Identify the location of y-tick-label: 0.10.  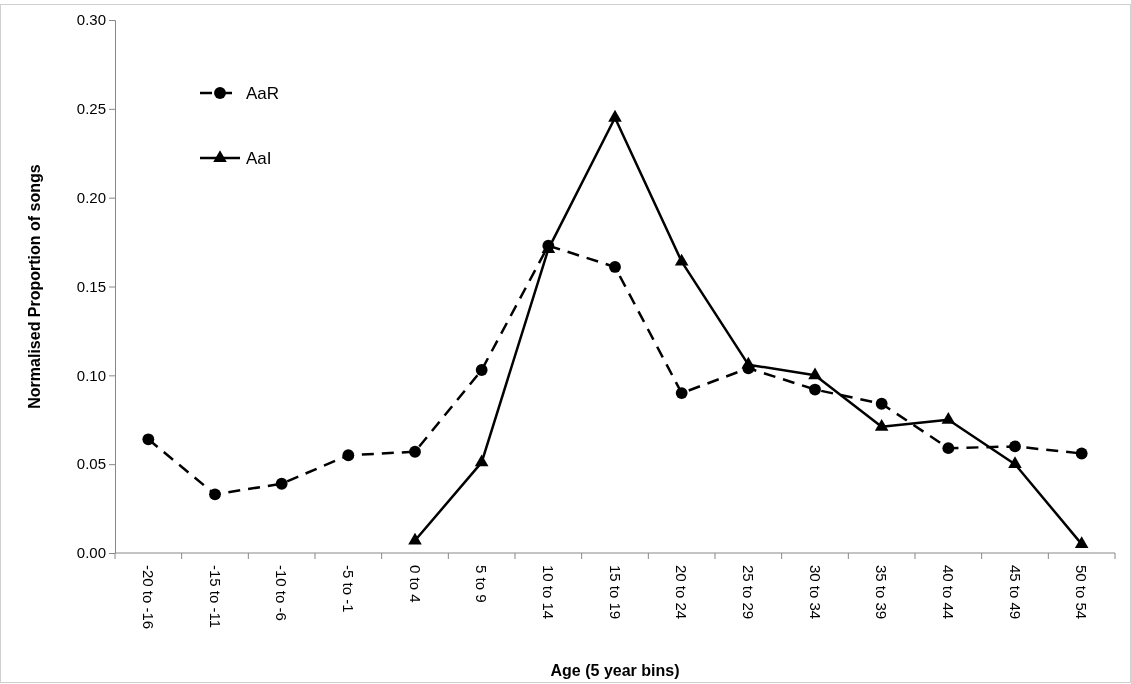
(91, 375).